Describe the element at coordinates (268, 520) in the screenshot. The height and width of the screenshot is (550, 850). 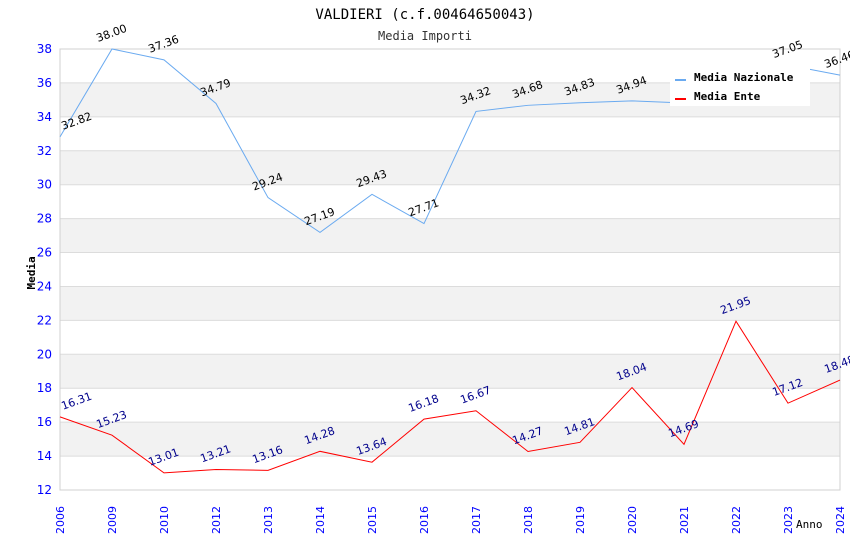
I see `x-tick-label: 2013` at that location.